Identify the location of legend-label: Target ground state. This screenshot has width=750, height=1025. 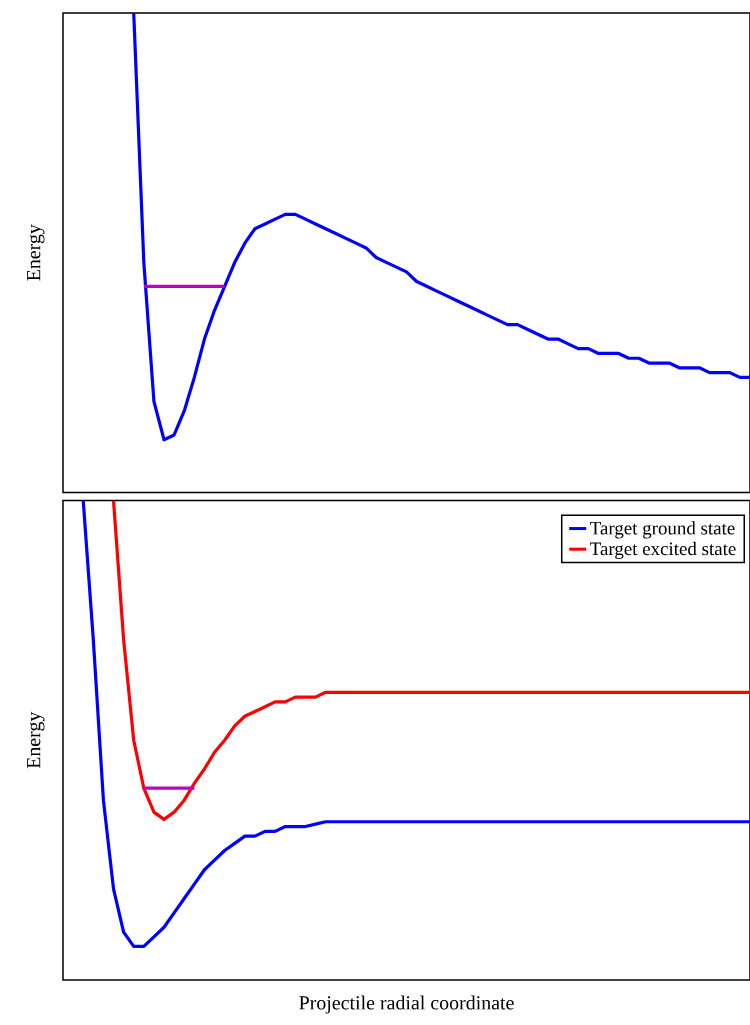
(662, 530).